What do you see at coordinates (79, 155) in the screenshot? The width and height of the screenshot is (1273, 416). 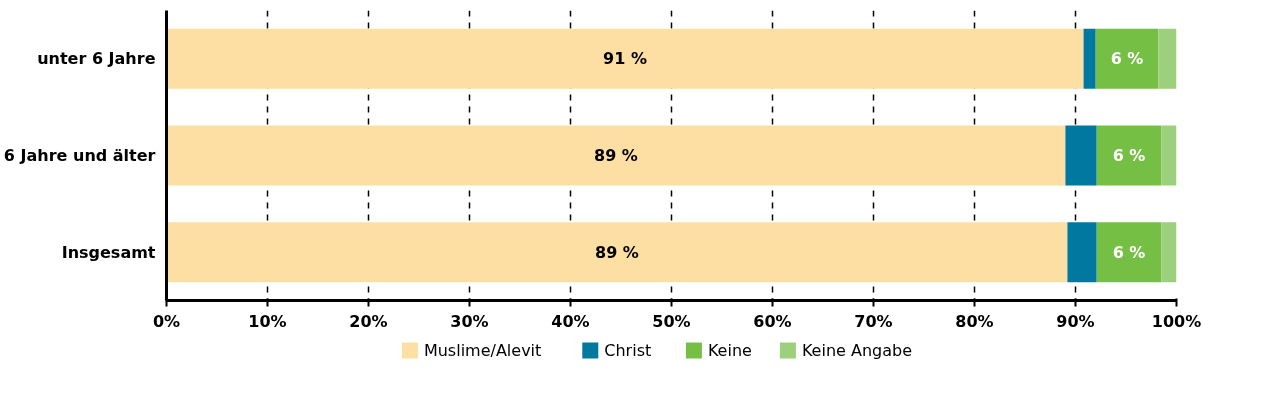 I see `y-tick-label: 6 Jahre und älter` at bounding box center [79, 155].